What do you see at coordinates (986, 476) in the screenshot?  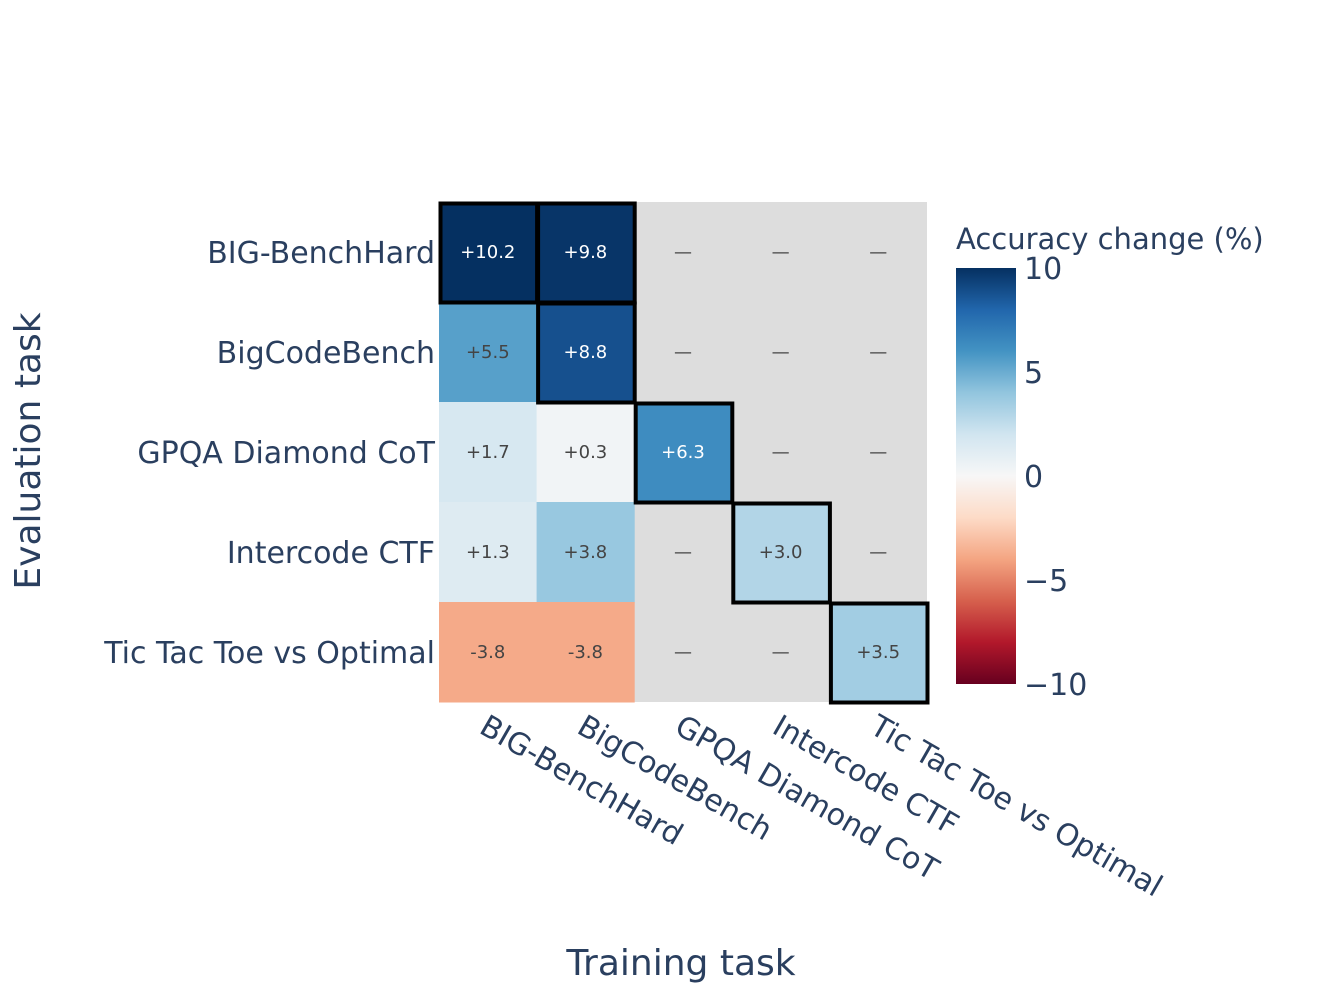 I see `colorbar-gradient` at bounding box center [986, 476].